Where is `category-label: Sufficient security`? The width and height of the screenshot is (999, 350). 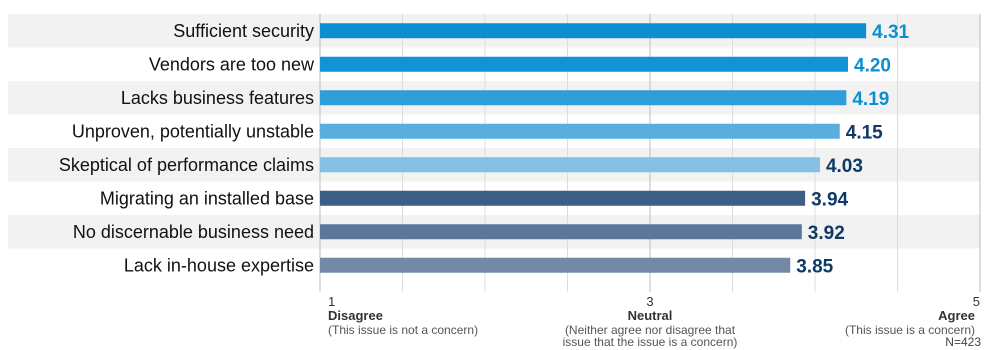
category-label: Sufficient security is located at coordinates (243, 31).